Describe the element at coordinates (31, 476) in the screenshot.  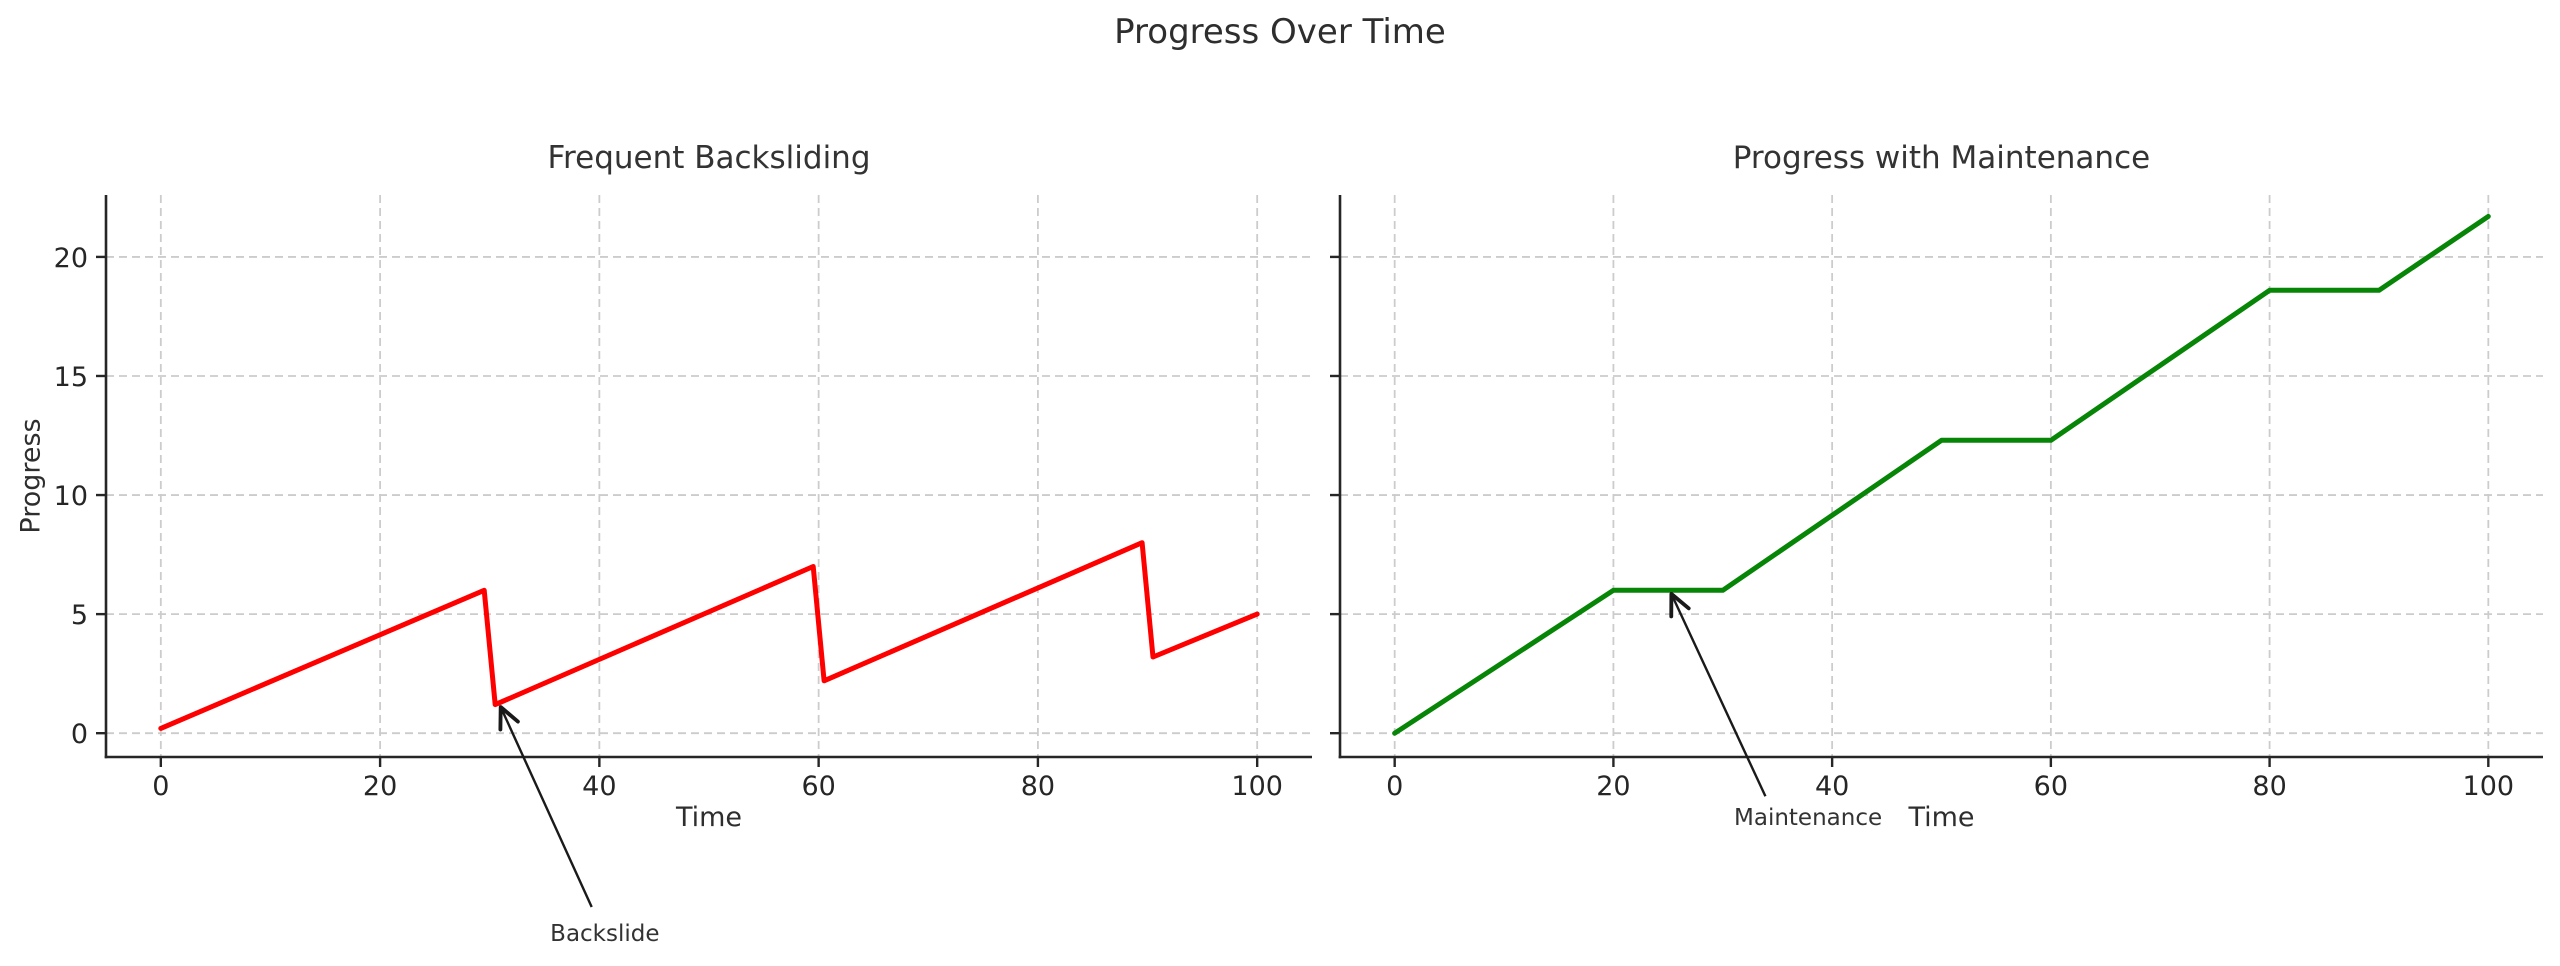
I see `left-y-axis-label: Progress` at that location.